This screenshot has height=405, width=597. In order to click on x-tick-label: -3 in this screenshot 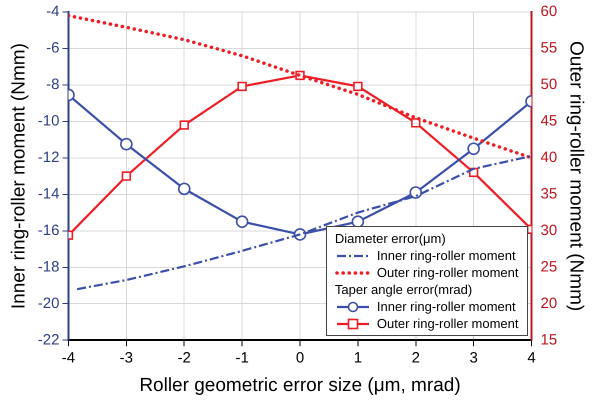, I will do `click(127, 357)`.